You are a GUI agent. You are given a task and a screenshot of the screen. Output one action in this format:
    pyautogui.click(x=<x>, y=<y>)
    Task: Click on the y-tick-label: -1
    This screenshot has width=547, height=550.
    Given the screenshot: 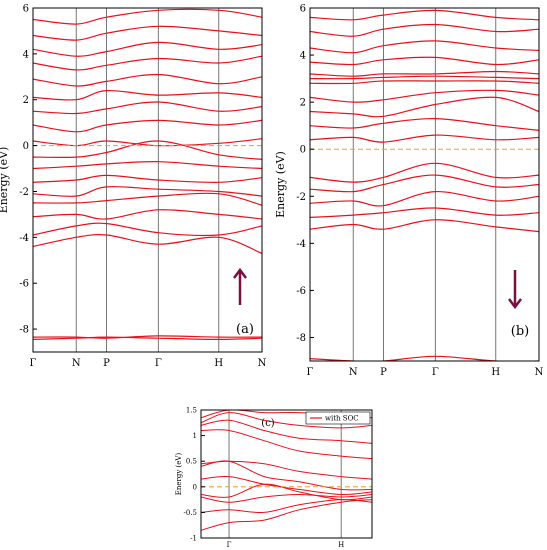 What is the action you would take?
    pyautogui.click(x=193, y=539)
    